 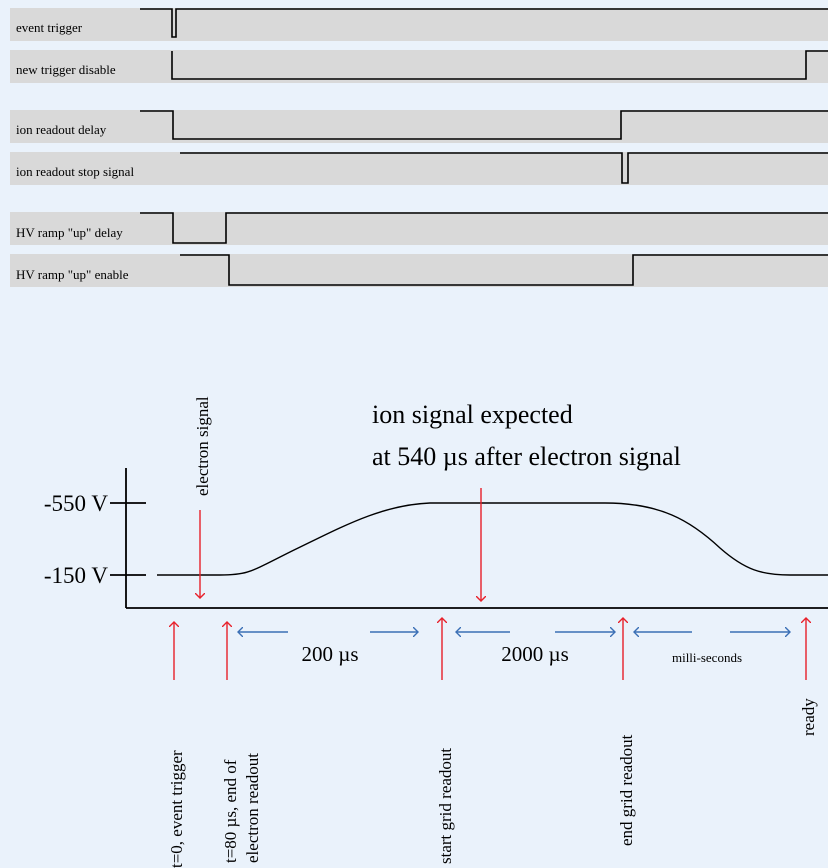 I want to click on signal-hv-ramp-up-delay: HV ramp "up" delay, so click(x=419, y=228).